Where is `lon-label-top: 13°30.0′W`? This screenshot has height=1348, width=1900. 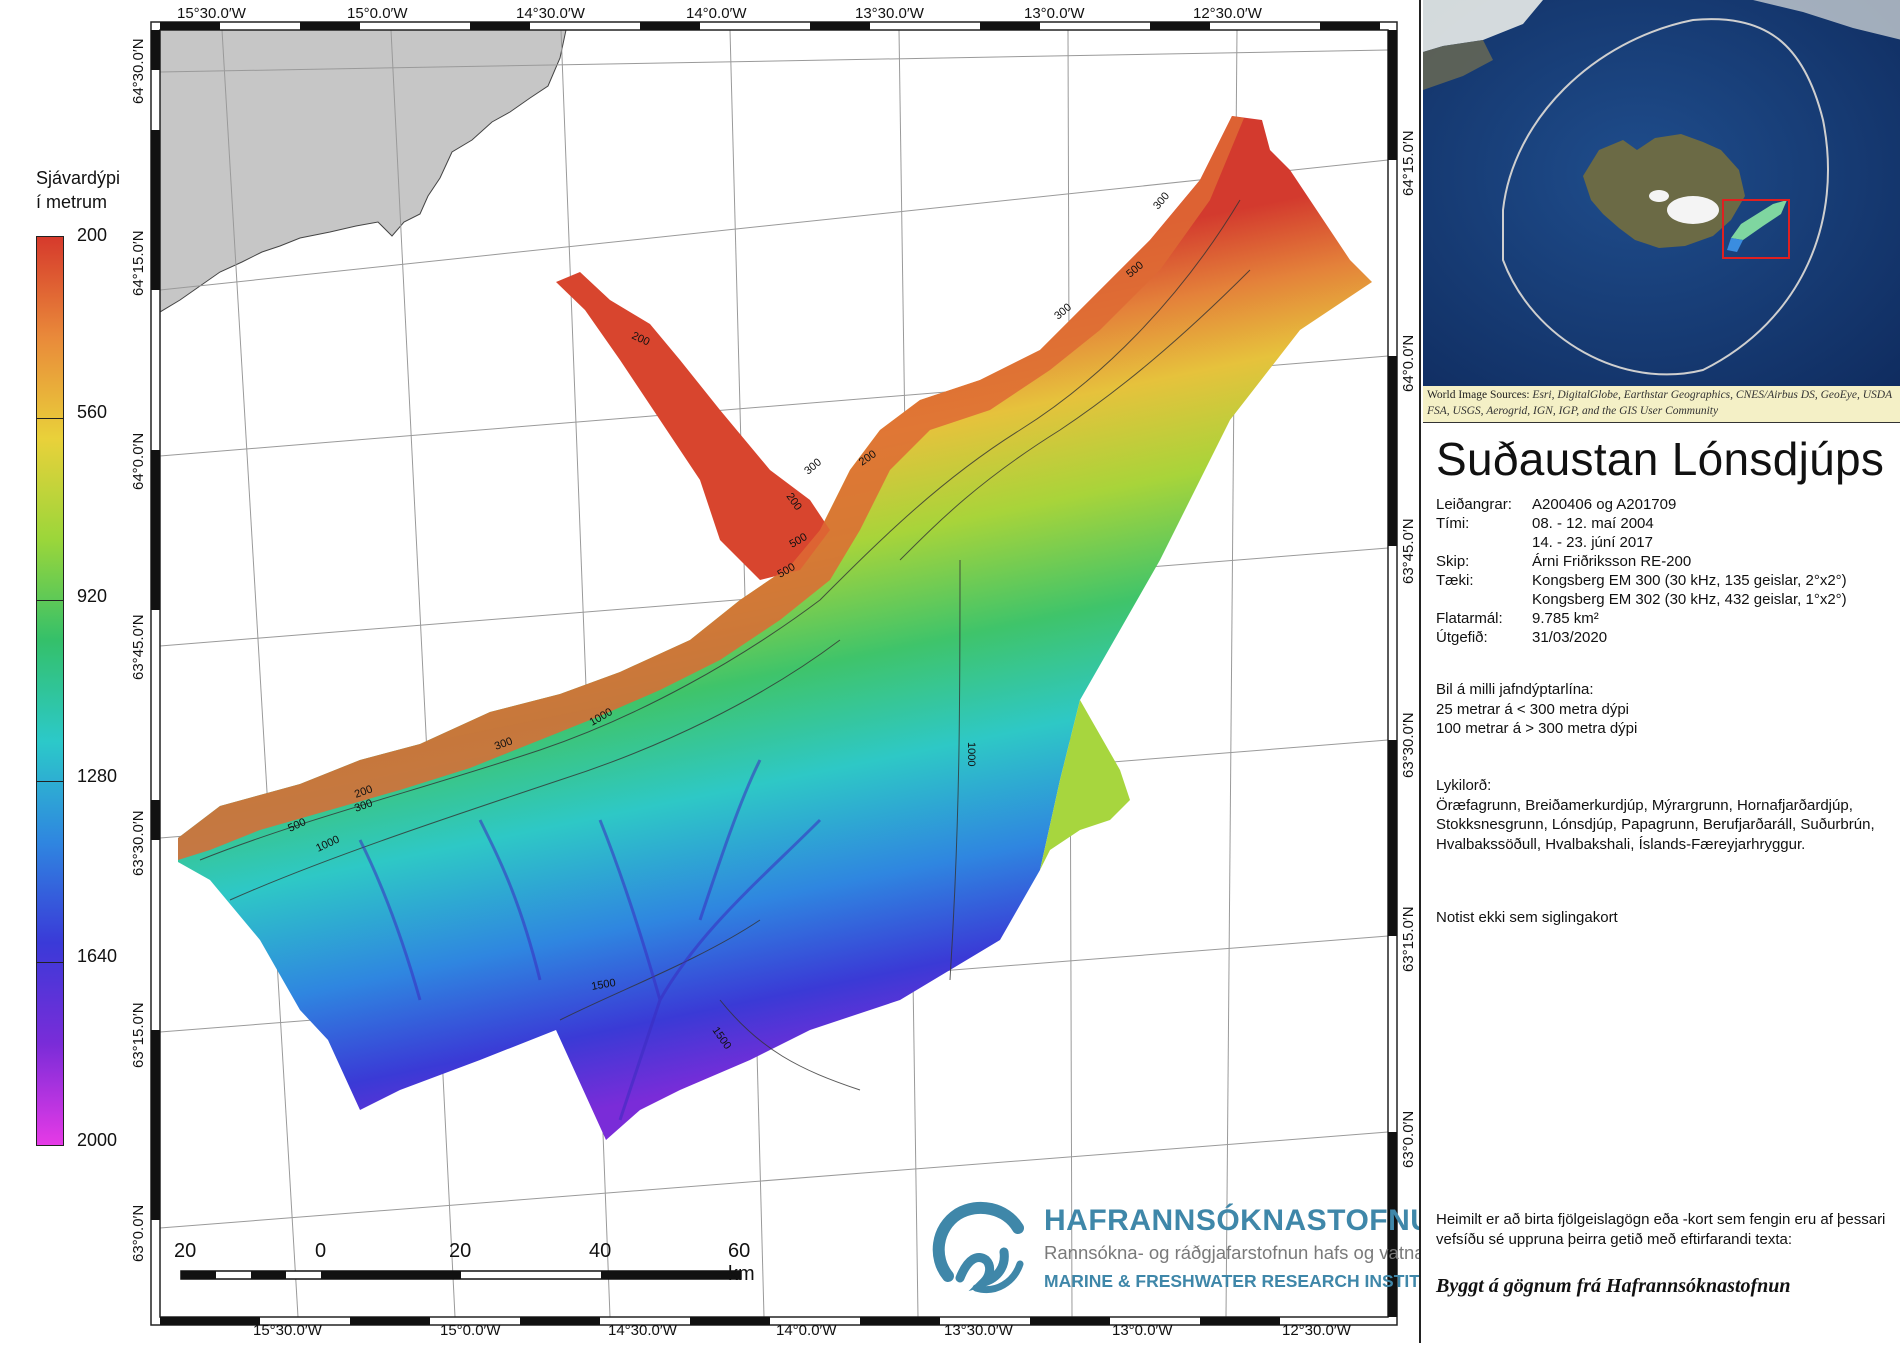
lon-label-top: 13°30.0′W is located at coordinates (889, 13).